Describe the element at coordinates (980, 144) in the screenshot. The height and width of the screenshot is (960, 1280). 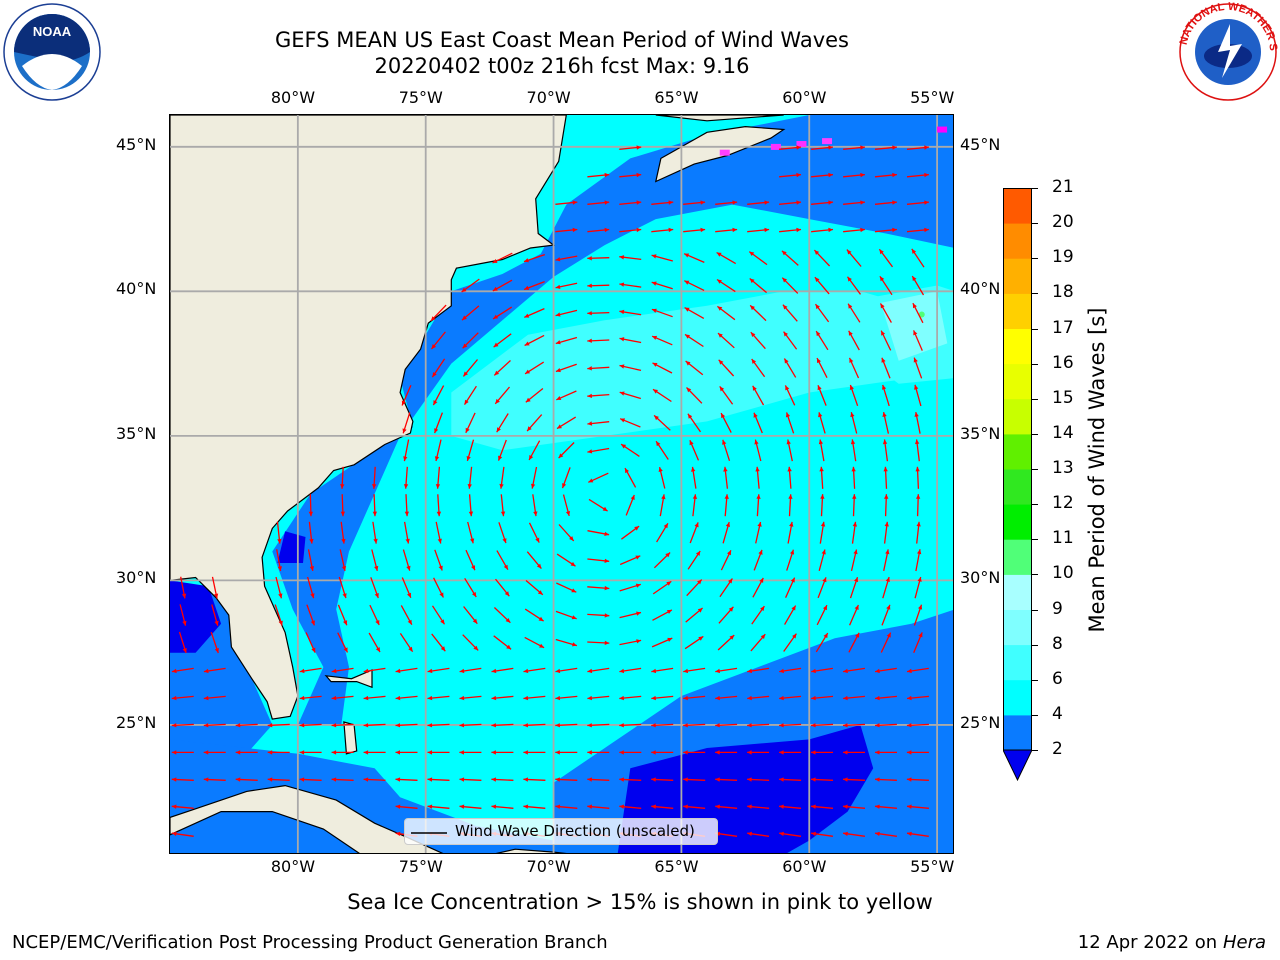
I see `lat-label-right: 45°N` at that location.